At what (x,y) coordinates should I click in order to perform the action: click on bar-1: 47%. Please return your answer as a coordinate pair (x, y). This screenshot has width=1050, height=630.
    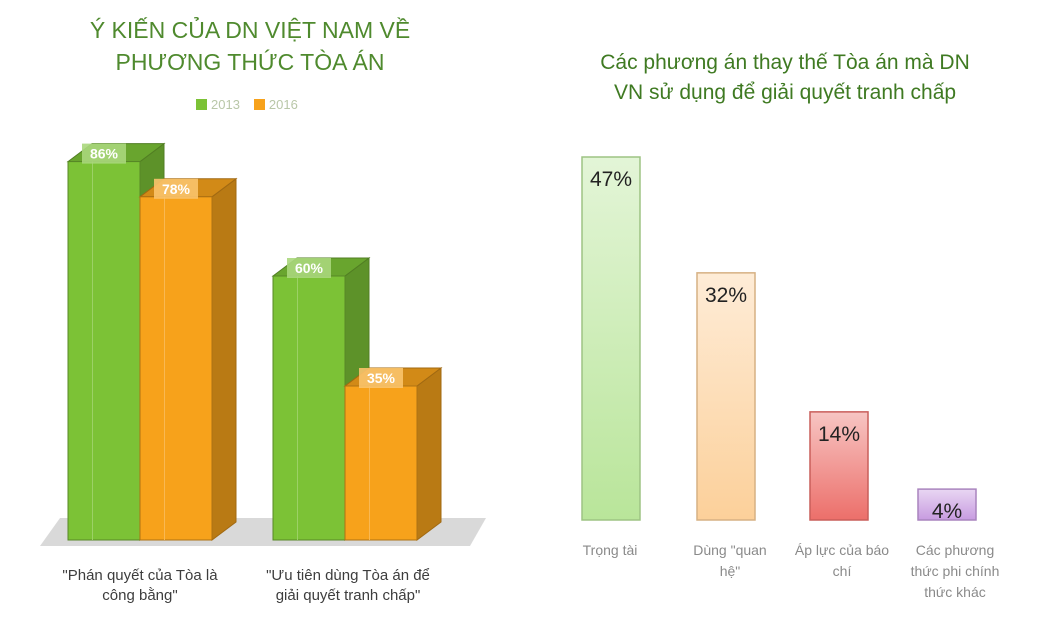
    Looking at the image, I should click on (611, 338).